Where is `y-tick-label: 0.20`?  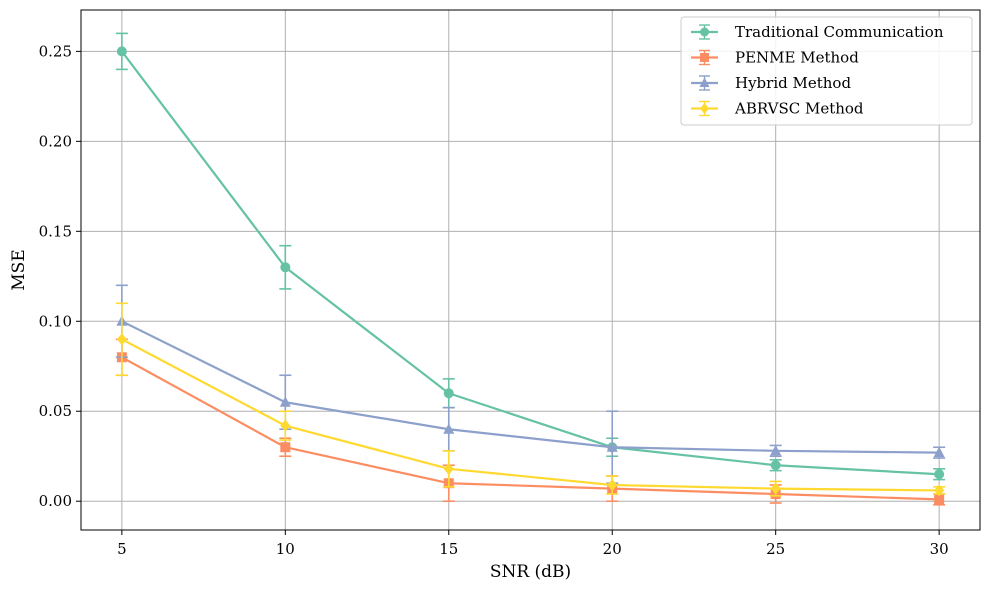 y-tick-label: 0.20 is located at coordinates (55, 141).